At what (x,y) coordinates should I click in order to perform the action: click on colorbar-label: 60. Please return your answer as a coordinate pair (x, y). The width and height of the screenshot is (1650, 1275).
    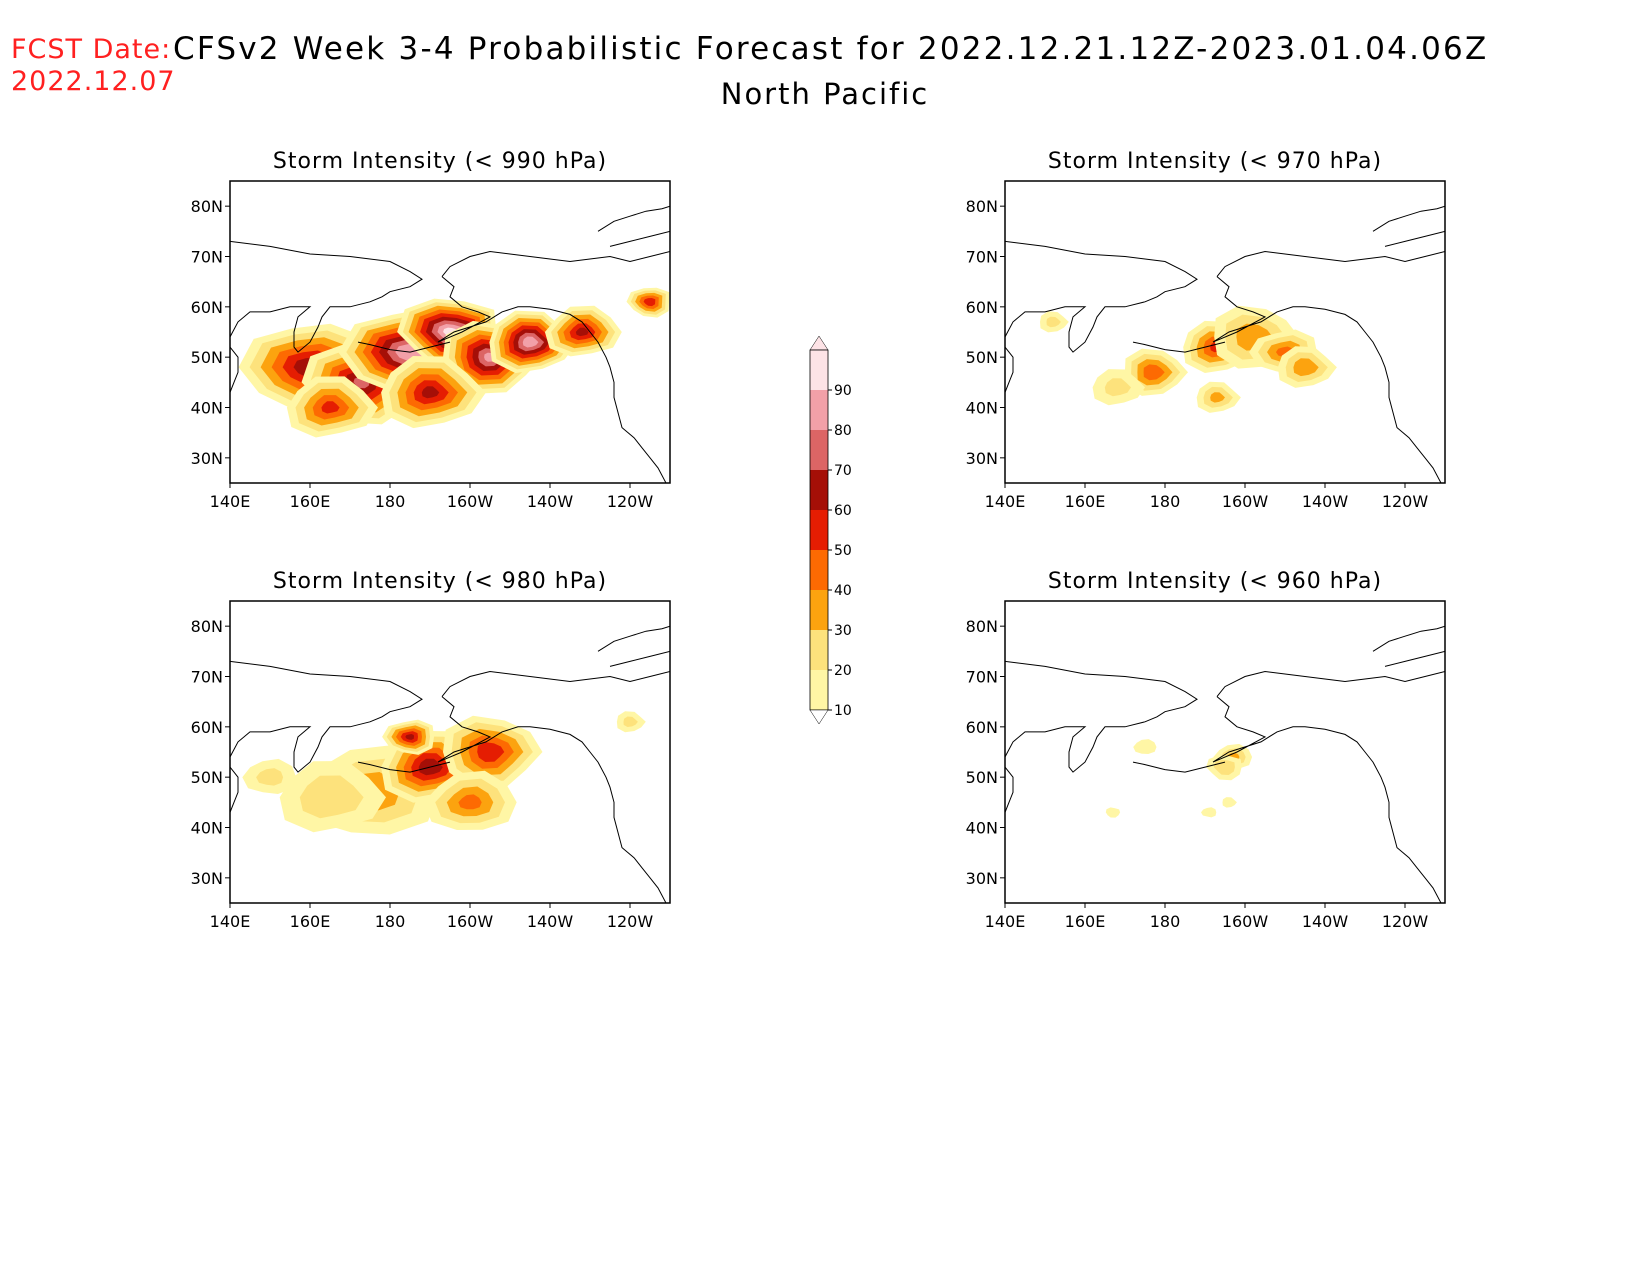
    Looking at the image, I should click on (843, 511).